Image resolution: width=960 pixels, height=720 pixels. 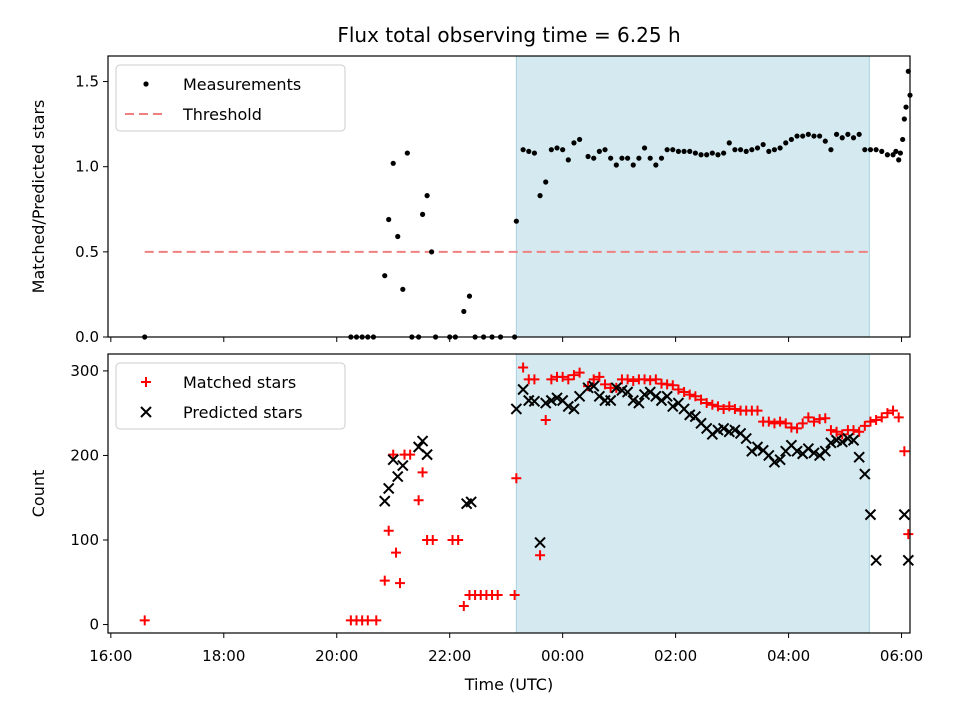 What do you see at coordinates (230, 98) in the screenshot?
I see `legend: Measurements Threshold` at bounding box center [230, 98].